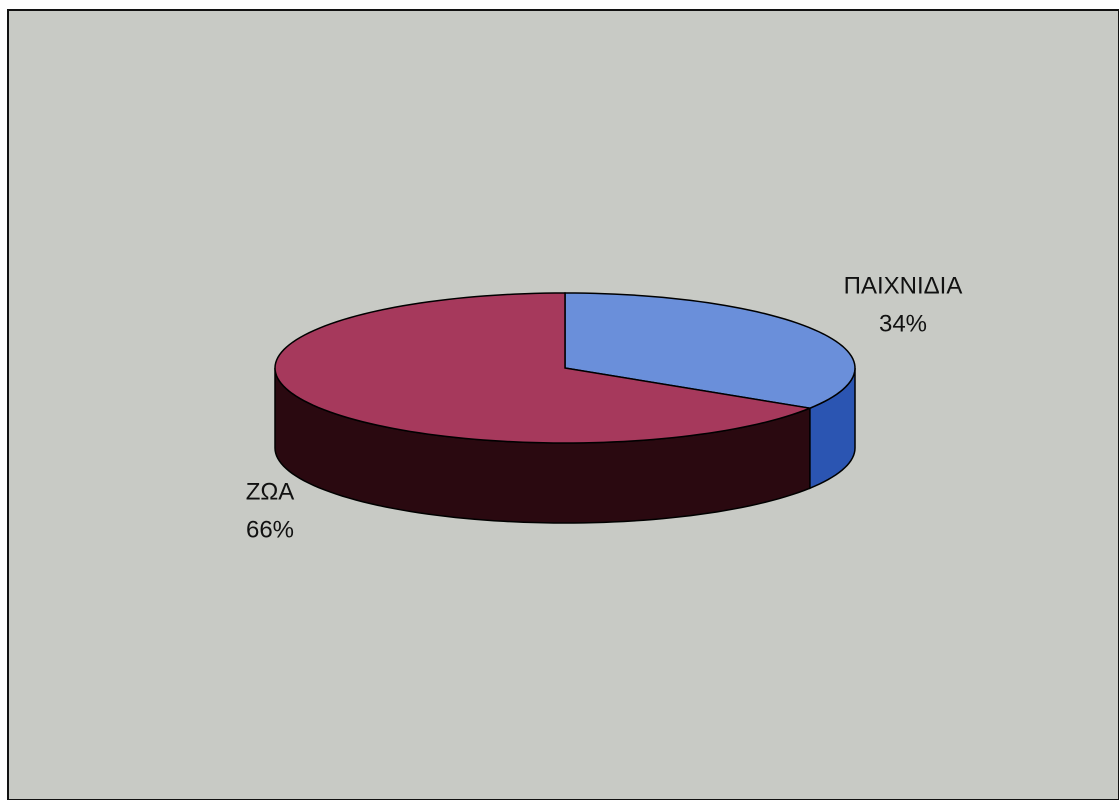 Image resolution: width=1119 pixels, height=800 pixels. Describe the element at coordinates (270, 491) in the screenshot. I see `slice-label: ΖΩΑ` at that location.